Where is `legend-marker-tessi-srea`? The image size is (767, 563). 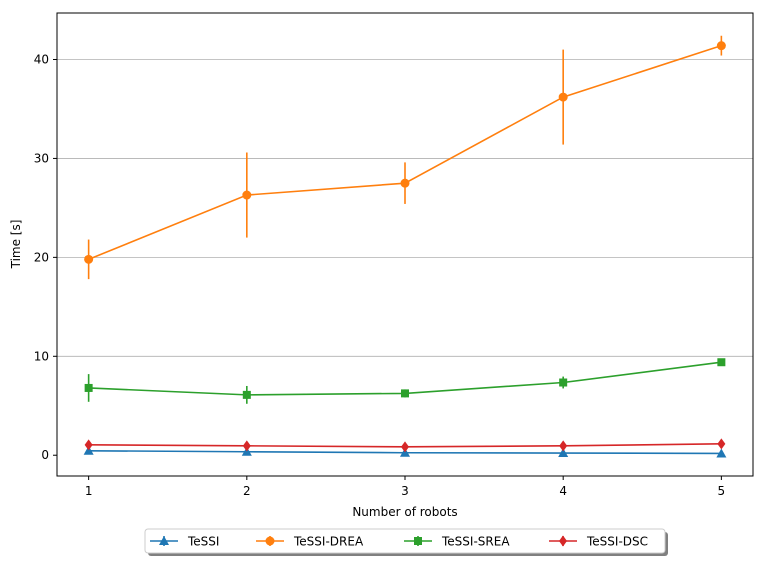
legend-marker-tessi-srea is located at coordinates (418, 541).